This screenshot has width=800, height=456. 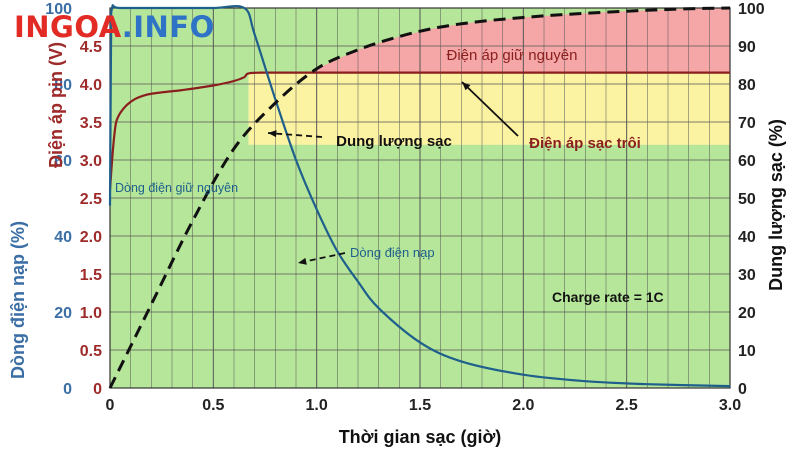 I want to click on y-tick-capacity: 20, so click(x=747, y=313).